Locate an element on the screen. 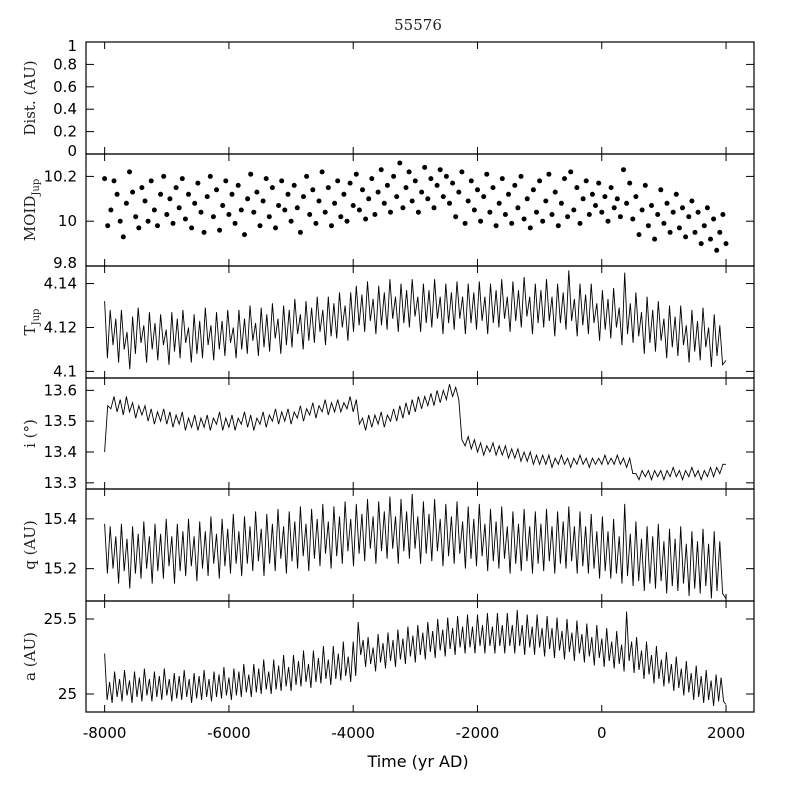 This screenshot has height=797, width=797. y-axis-label: TJup is located at coordinates (31, 322).